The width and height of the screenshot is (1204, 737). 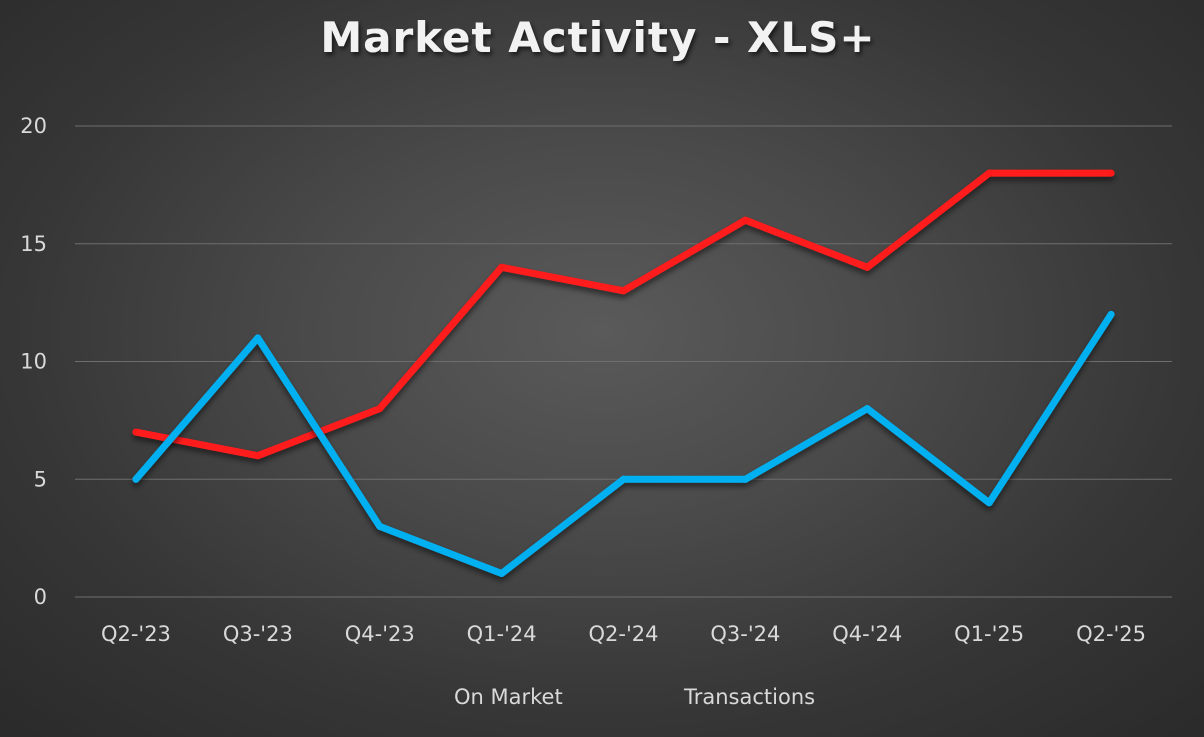 What do you see at coordinates (749, 697) in the screenshot?
I see `legend-label: Transactions` at bounding box center [749, 697].